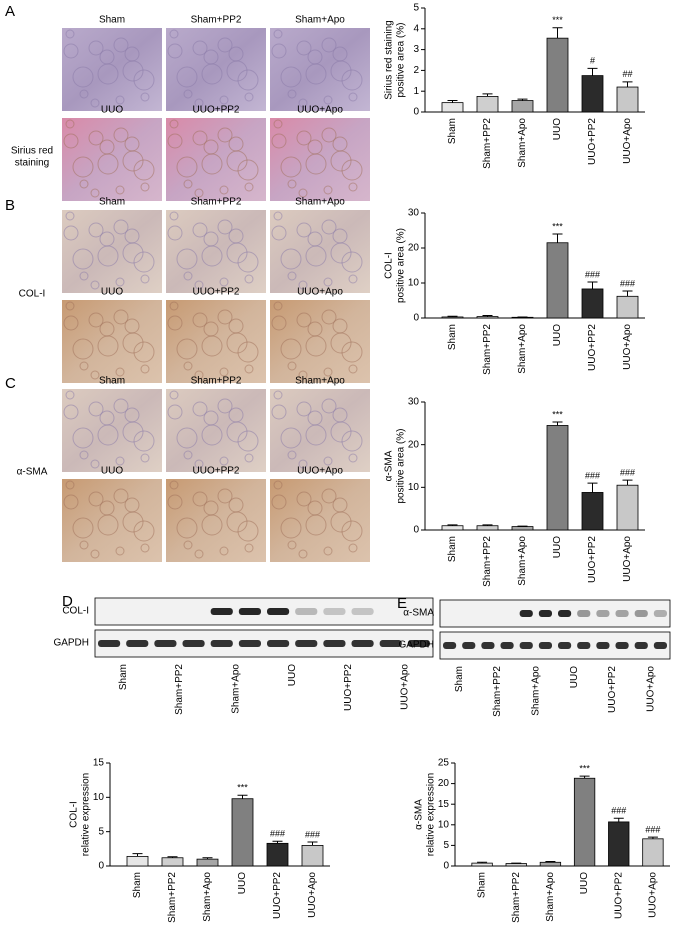 This screenshot has height=944, width=677. Describe the element at coordinates (592, 61) in the screenshot. I see `significance-label: #` at that location.